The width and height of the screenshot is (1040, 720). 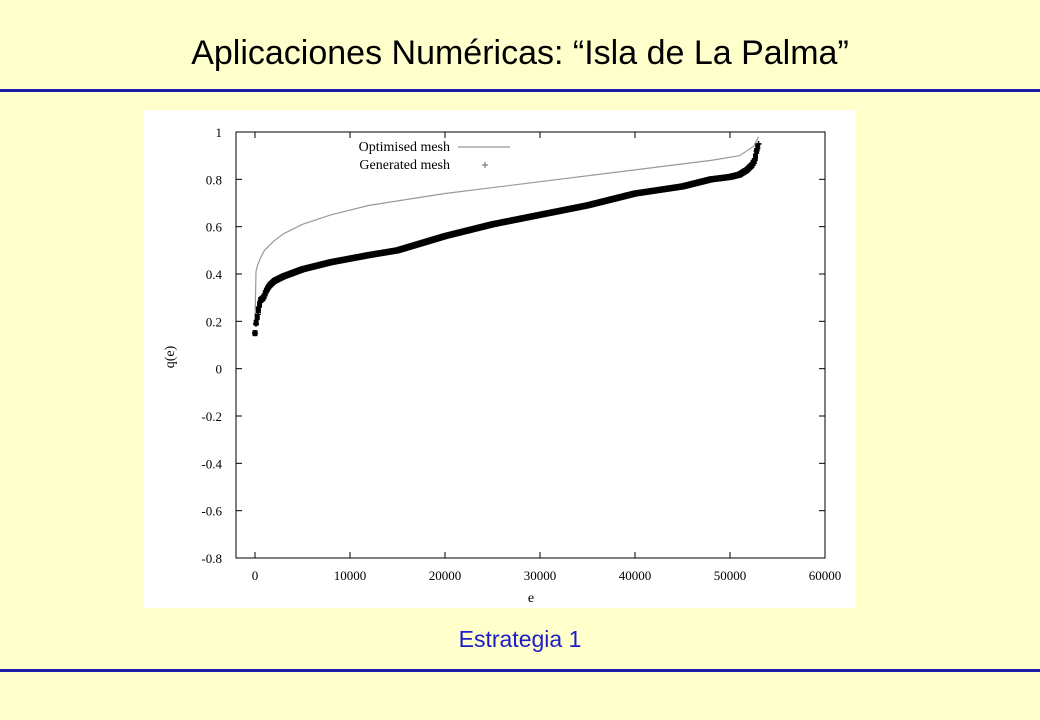 What do you see at coordinates (170, 356) in the screenshot?
I see `y-axis-label: q(e)` at bounding box center [170, 356].